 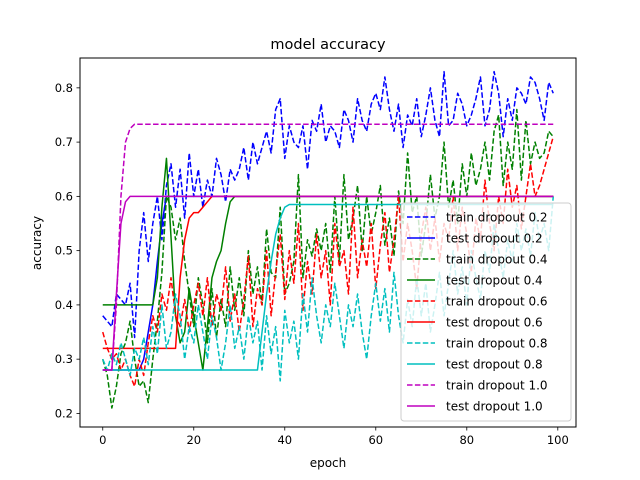 What do you see at coordinates (494, 239) in the screenshot?
I see `legend-label: test dropout 0.2` at bounding box center [494, 239].